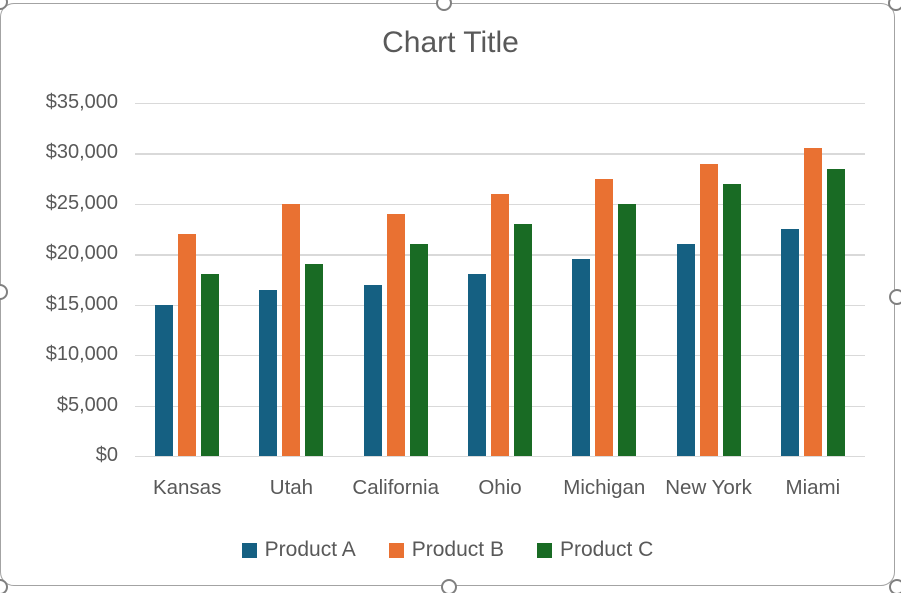 This screenshot has width=901, height=593. I want to click on bar-product-a-michigan, so click(581, 357).